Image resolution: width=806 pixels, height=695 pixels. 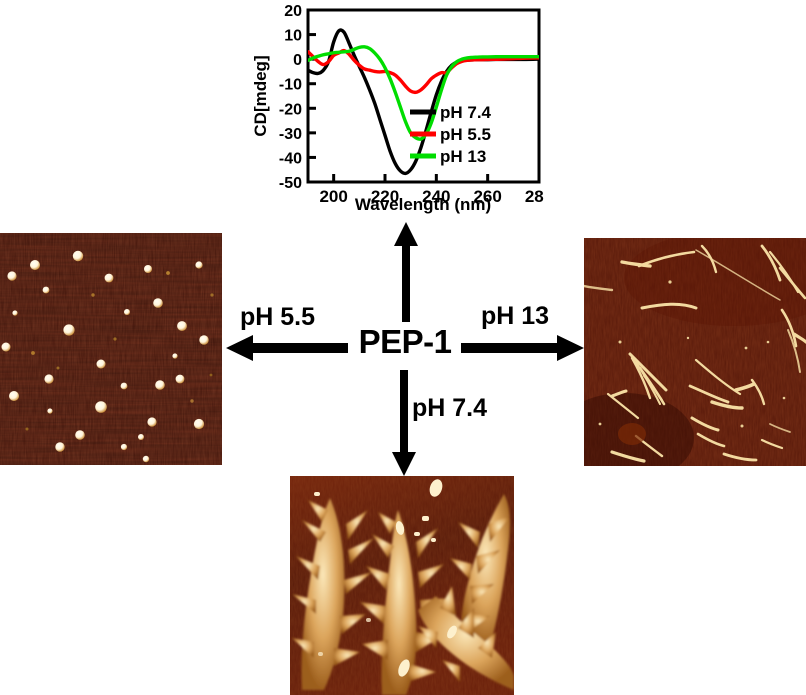 I want to click on arrow-down-icon, so click(x=404, y=423).